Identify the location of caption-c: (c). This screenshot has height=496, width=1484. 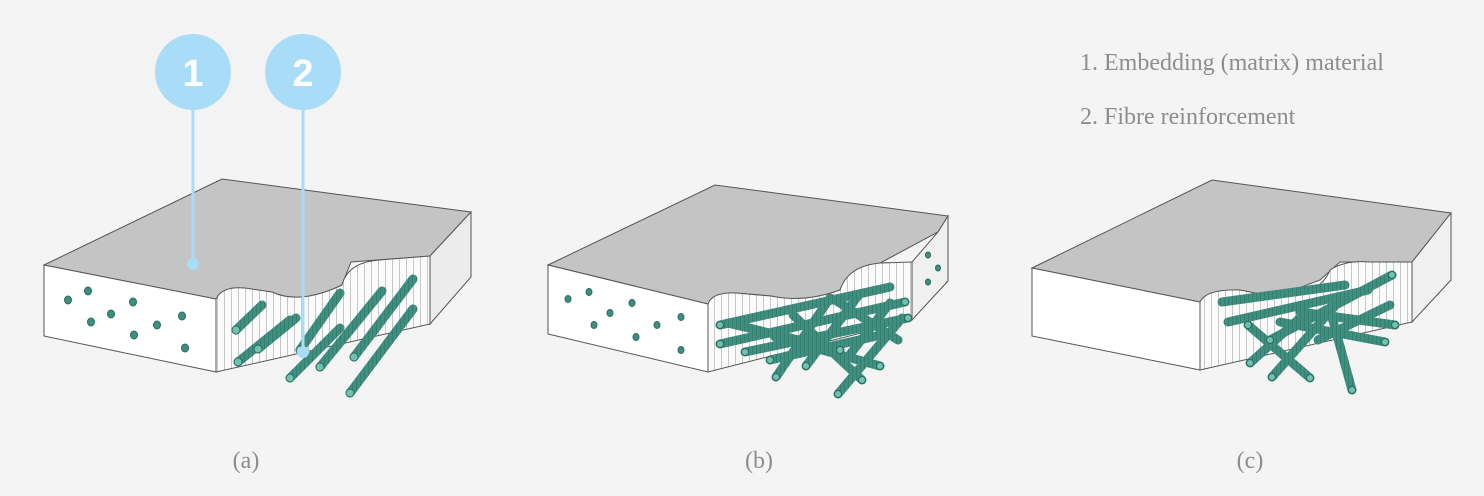
(1250, 461).